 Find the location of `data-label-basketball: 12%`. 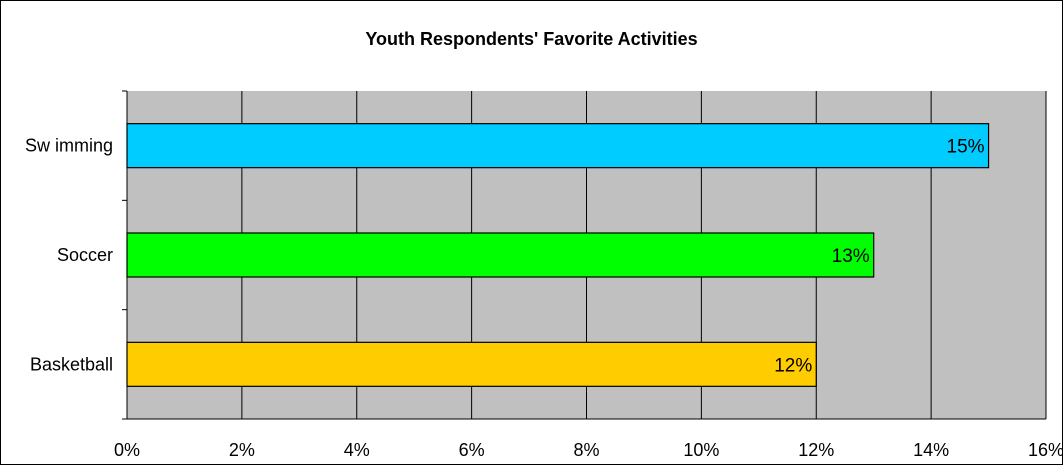

data-label-basketball: 12% is located at coordinates (793, 365).